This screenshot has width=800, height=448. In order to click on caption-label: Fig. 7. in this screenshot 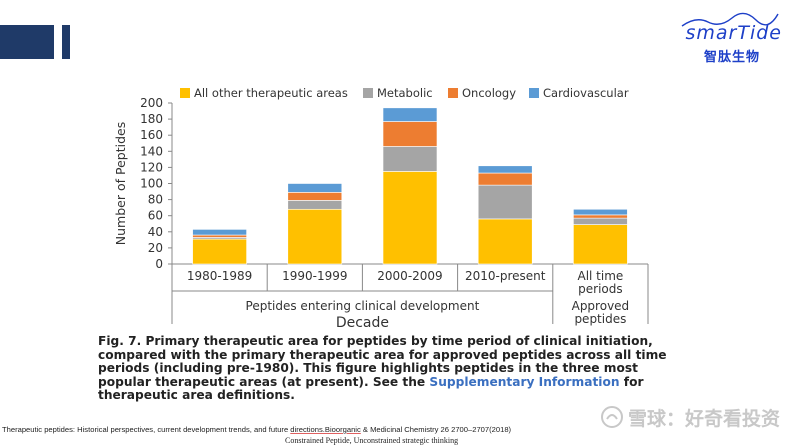, I will do `click(120, 341)`.